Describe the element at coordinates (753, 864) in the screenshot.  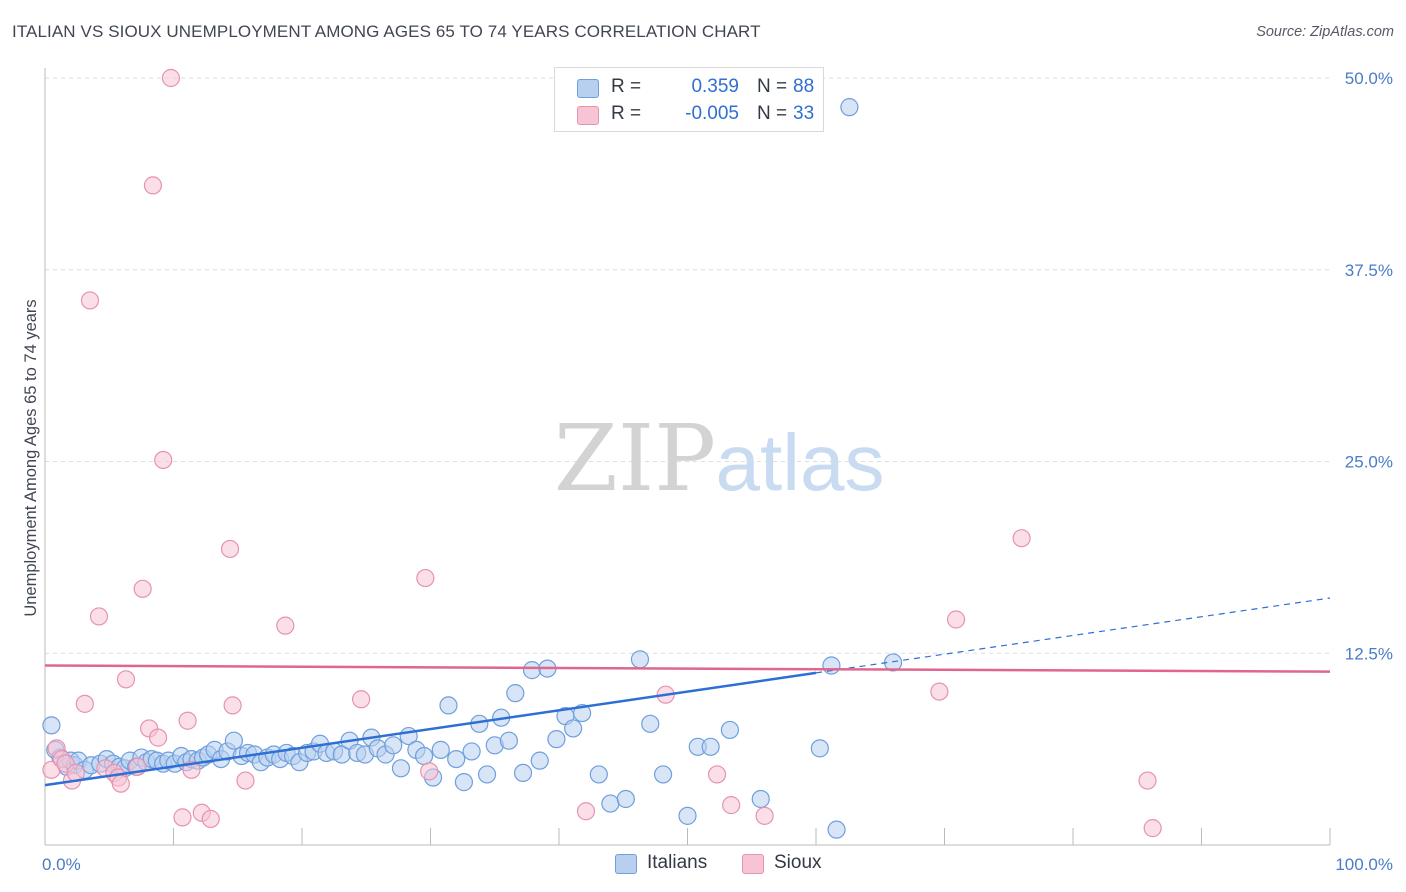
I see `sioux-legend-swatch` at that location.